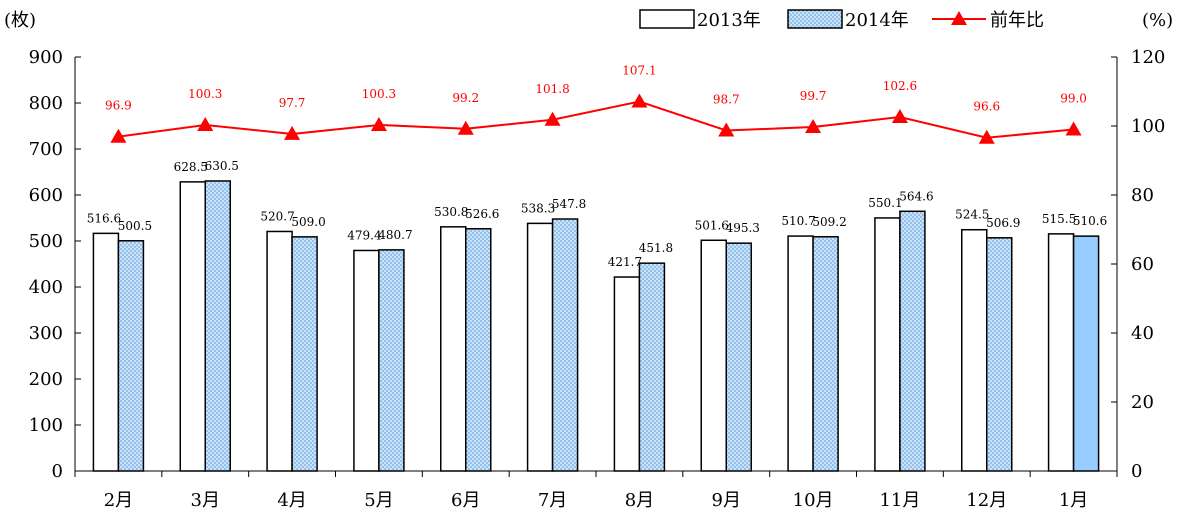  Describe the element at coordinates (465, 500) in the screenshot. I see `x-tick-label: 6月` at that location.